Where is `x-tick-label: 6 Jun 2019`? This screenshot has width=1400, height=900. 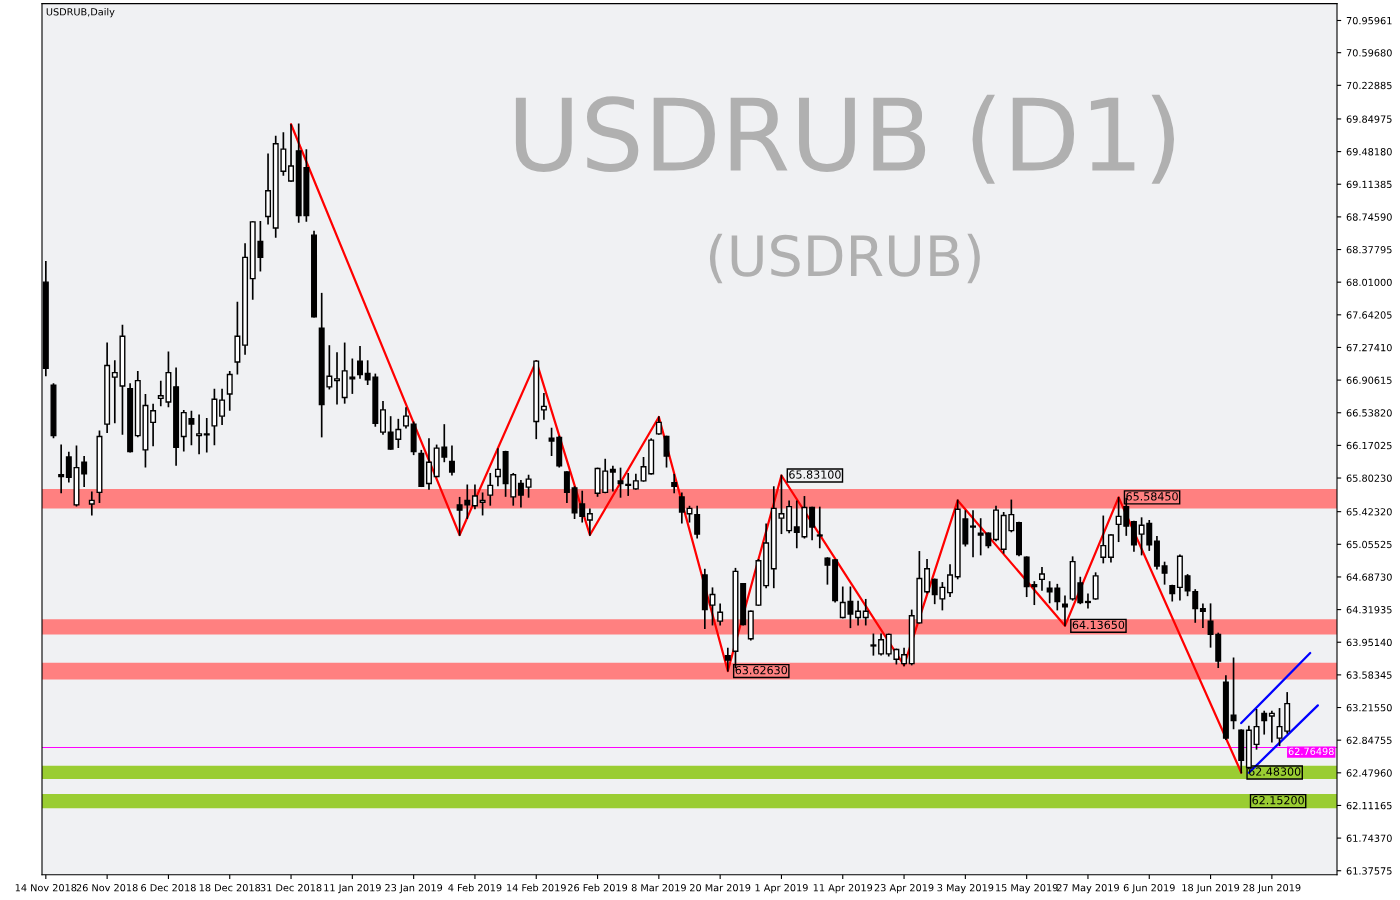
x-tick-label: 6 Jun 2019 is located at coordinates (1149, 889).